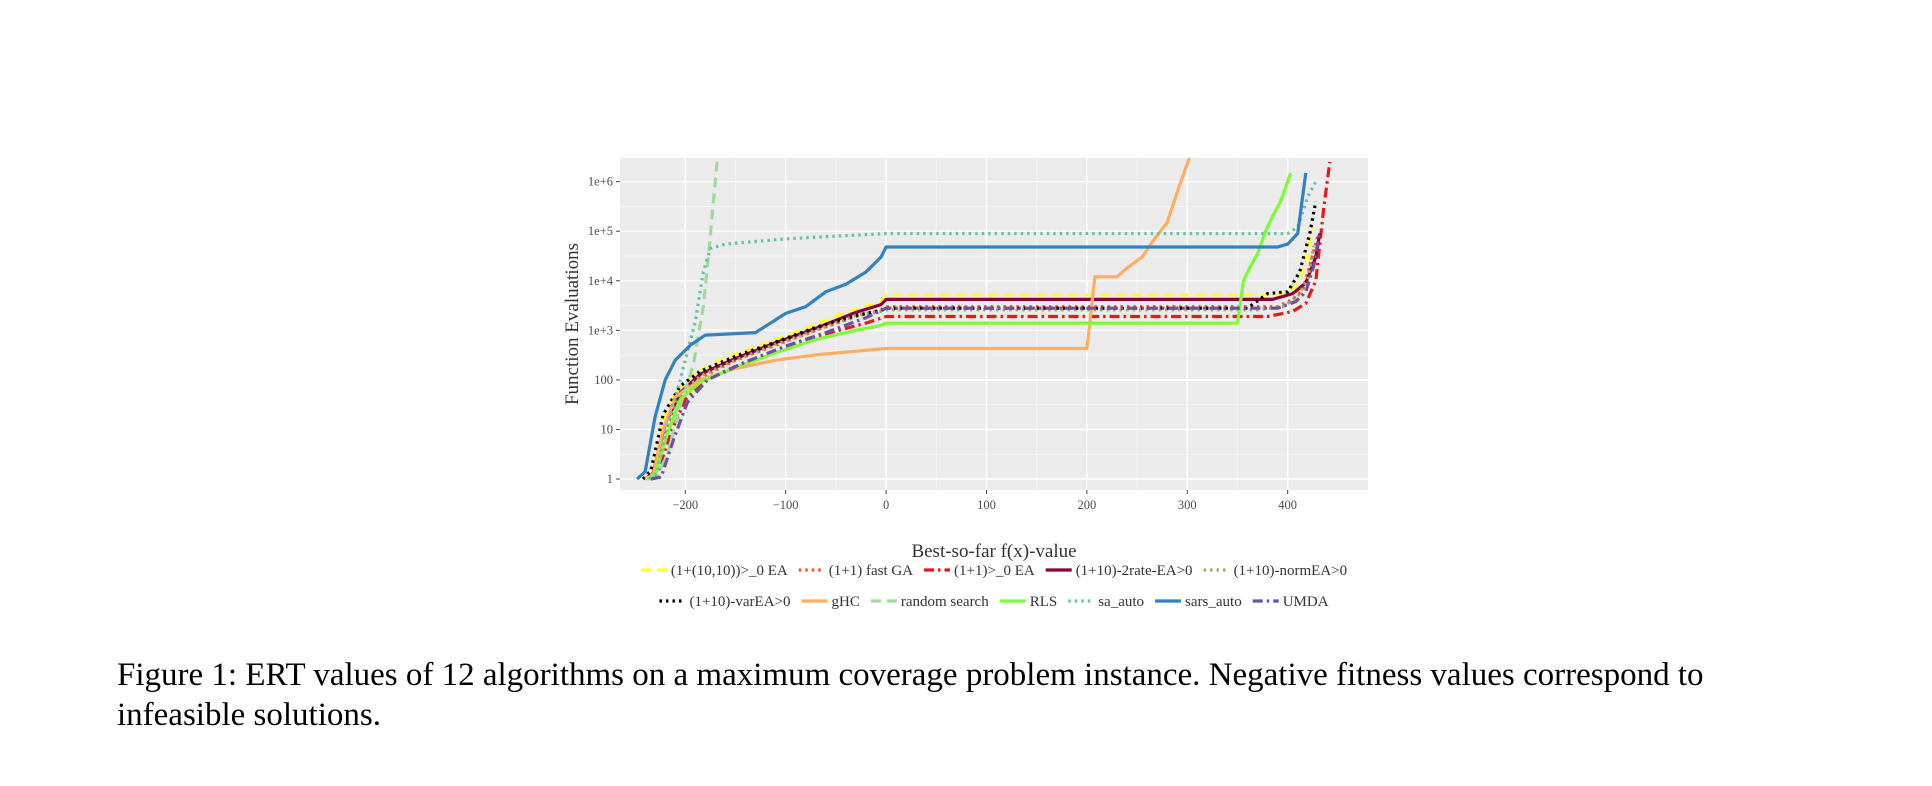 Image resolution: width=1932 pixels, height=786 pixels. I want to click on y-axis: 1 10 100 1e+3 1e+4 1e+5 1e+6, so click(604, 330).